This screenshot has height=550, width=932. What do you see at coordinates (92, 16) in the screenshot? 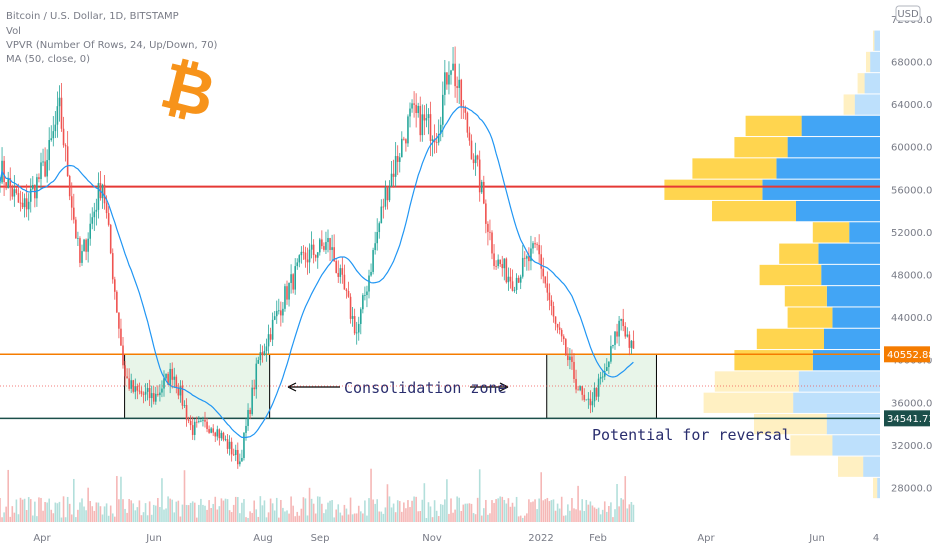
I see `legend-symbol: Bitcoin / U.S. Dollar, 1D, BITSTAMP` at bounding box center [92, 16].